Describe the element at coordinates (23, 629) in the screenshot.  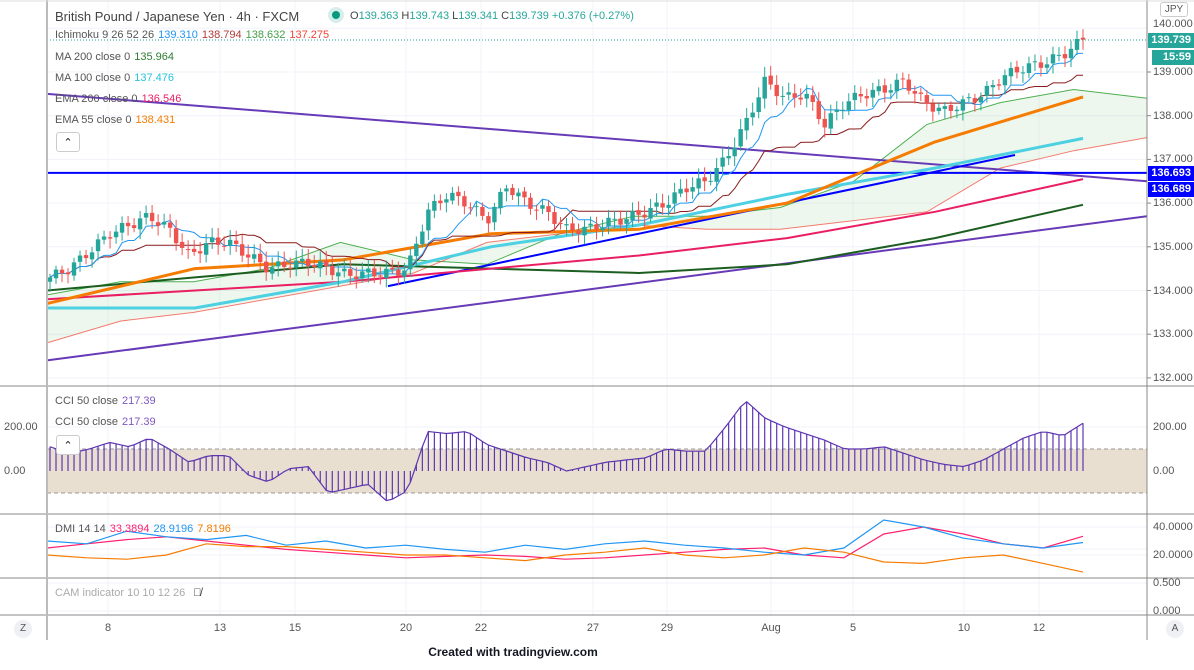
I see `timezone-z-button: Z` at that location.